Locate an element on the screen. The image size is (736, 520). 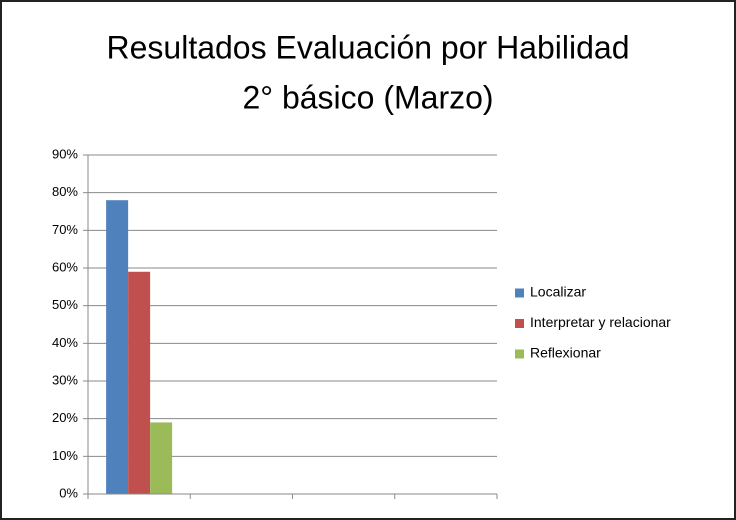
chart-title: 2° básico (Marzo) is located at coordinates (367, 97).